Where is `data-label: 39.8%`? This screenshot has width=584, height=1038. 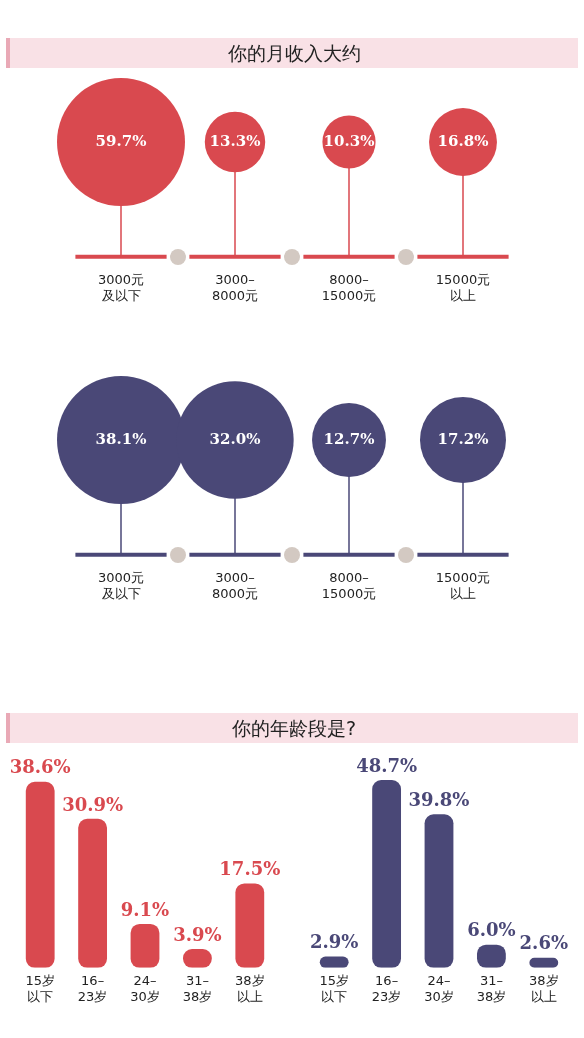 data-label: 39.8% is located at coordinates (439, 799).